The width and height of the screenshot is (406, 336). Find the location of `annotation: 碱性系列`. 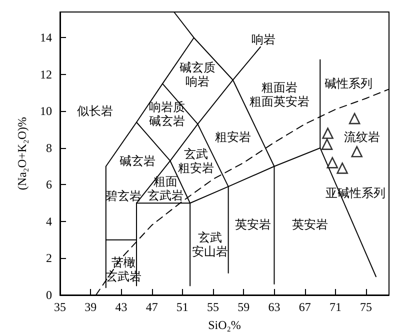

annotation: 碱性系列 is located at coordinates (348, 83).